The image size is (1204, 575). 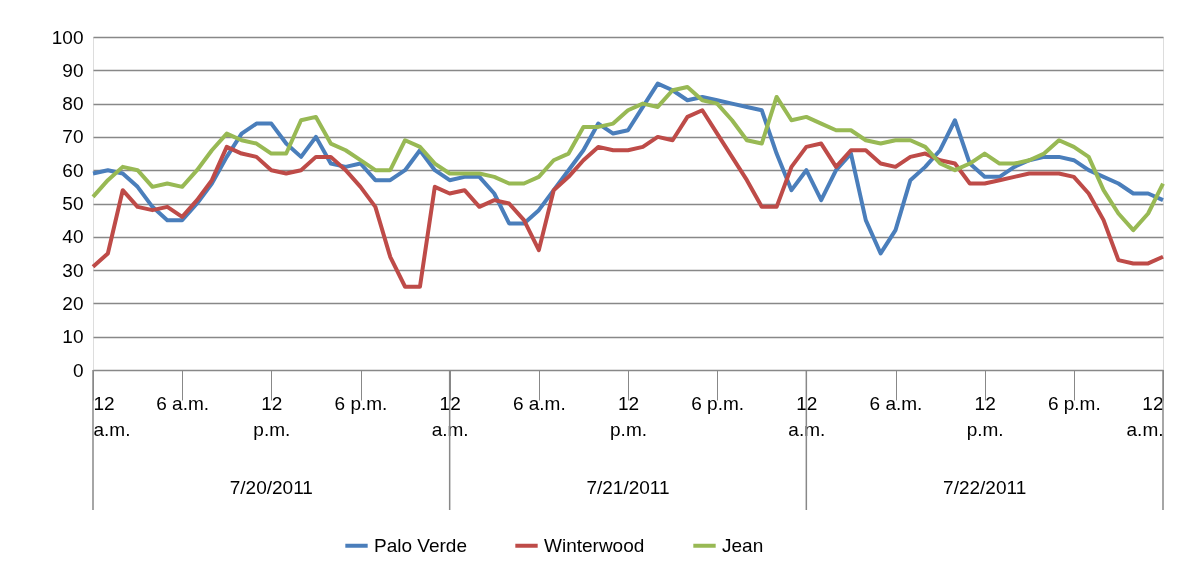 I want to click on legend-label: Palo Verde, so click(x=420, y=545).